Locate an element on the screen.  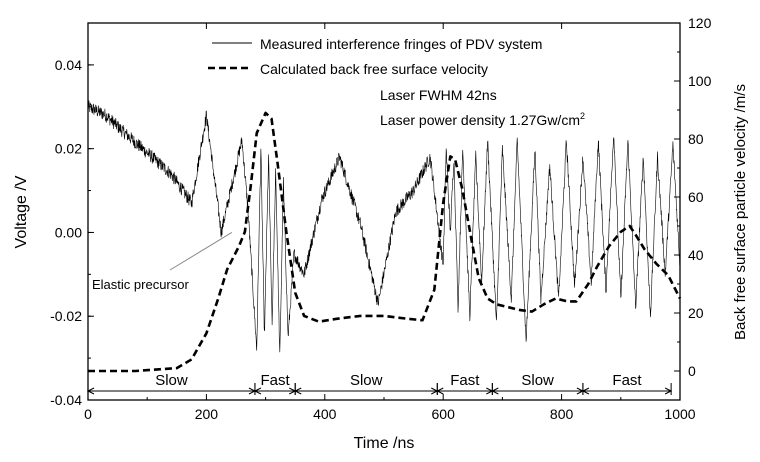
x-tick-label: 800 is located at coordinates (562, 414).